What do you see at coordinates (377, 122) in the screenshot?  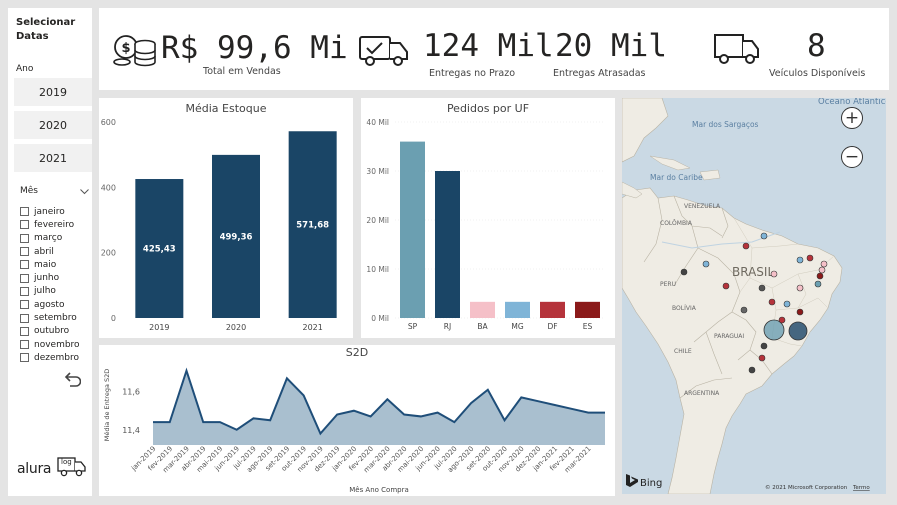 I see `y-tick-label: 40 Mil` at bounding box center [377, 122].